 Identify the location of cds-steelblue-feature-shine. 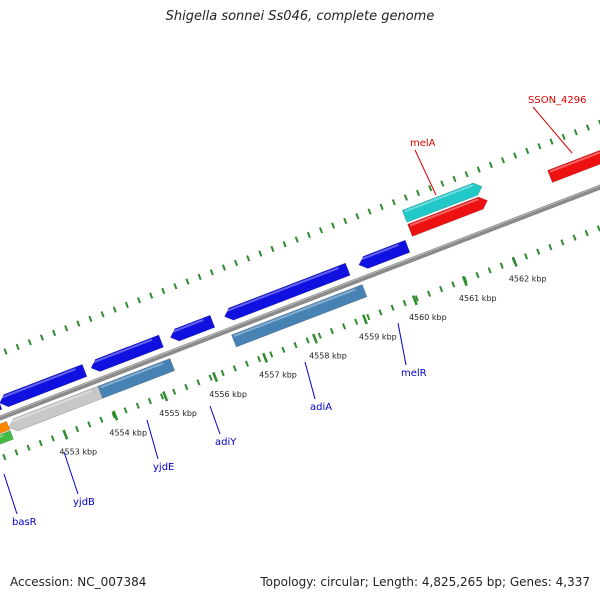
(132, 375).